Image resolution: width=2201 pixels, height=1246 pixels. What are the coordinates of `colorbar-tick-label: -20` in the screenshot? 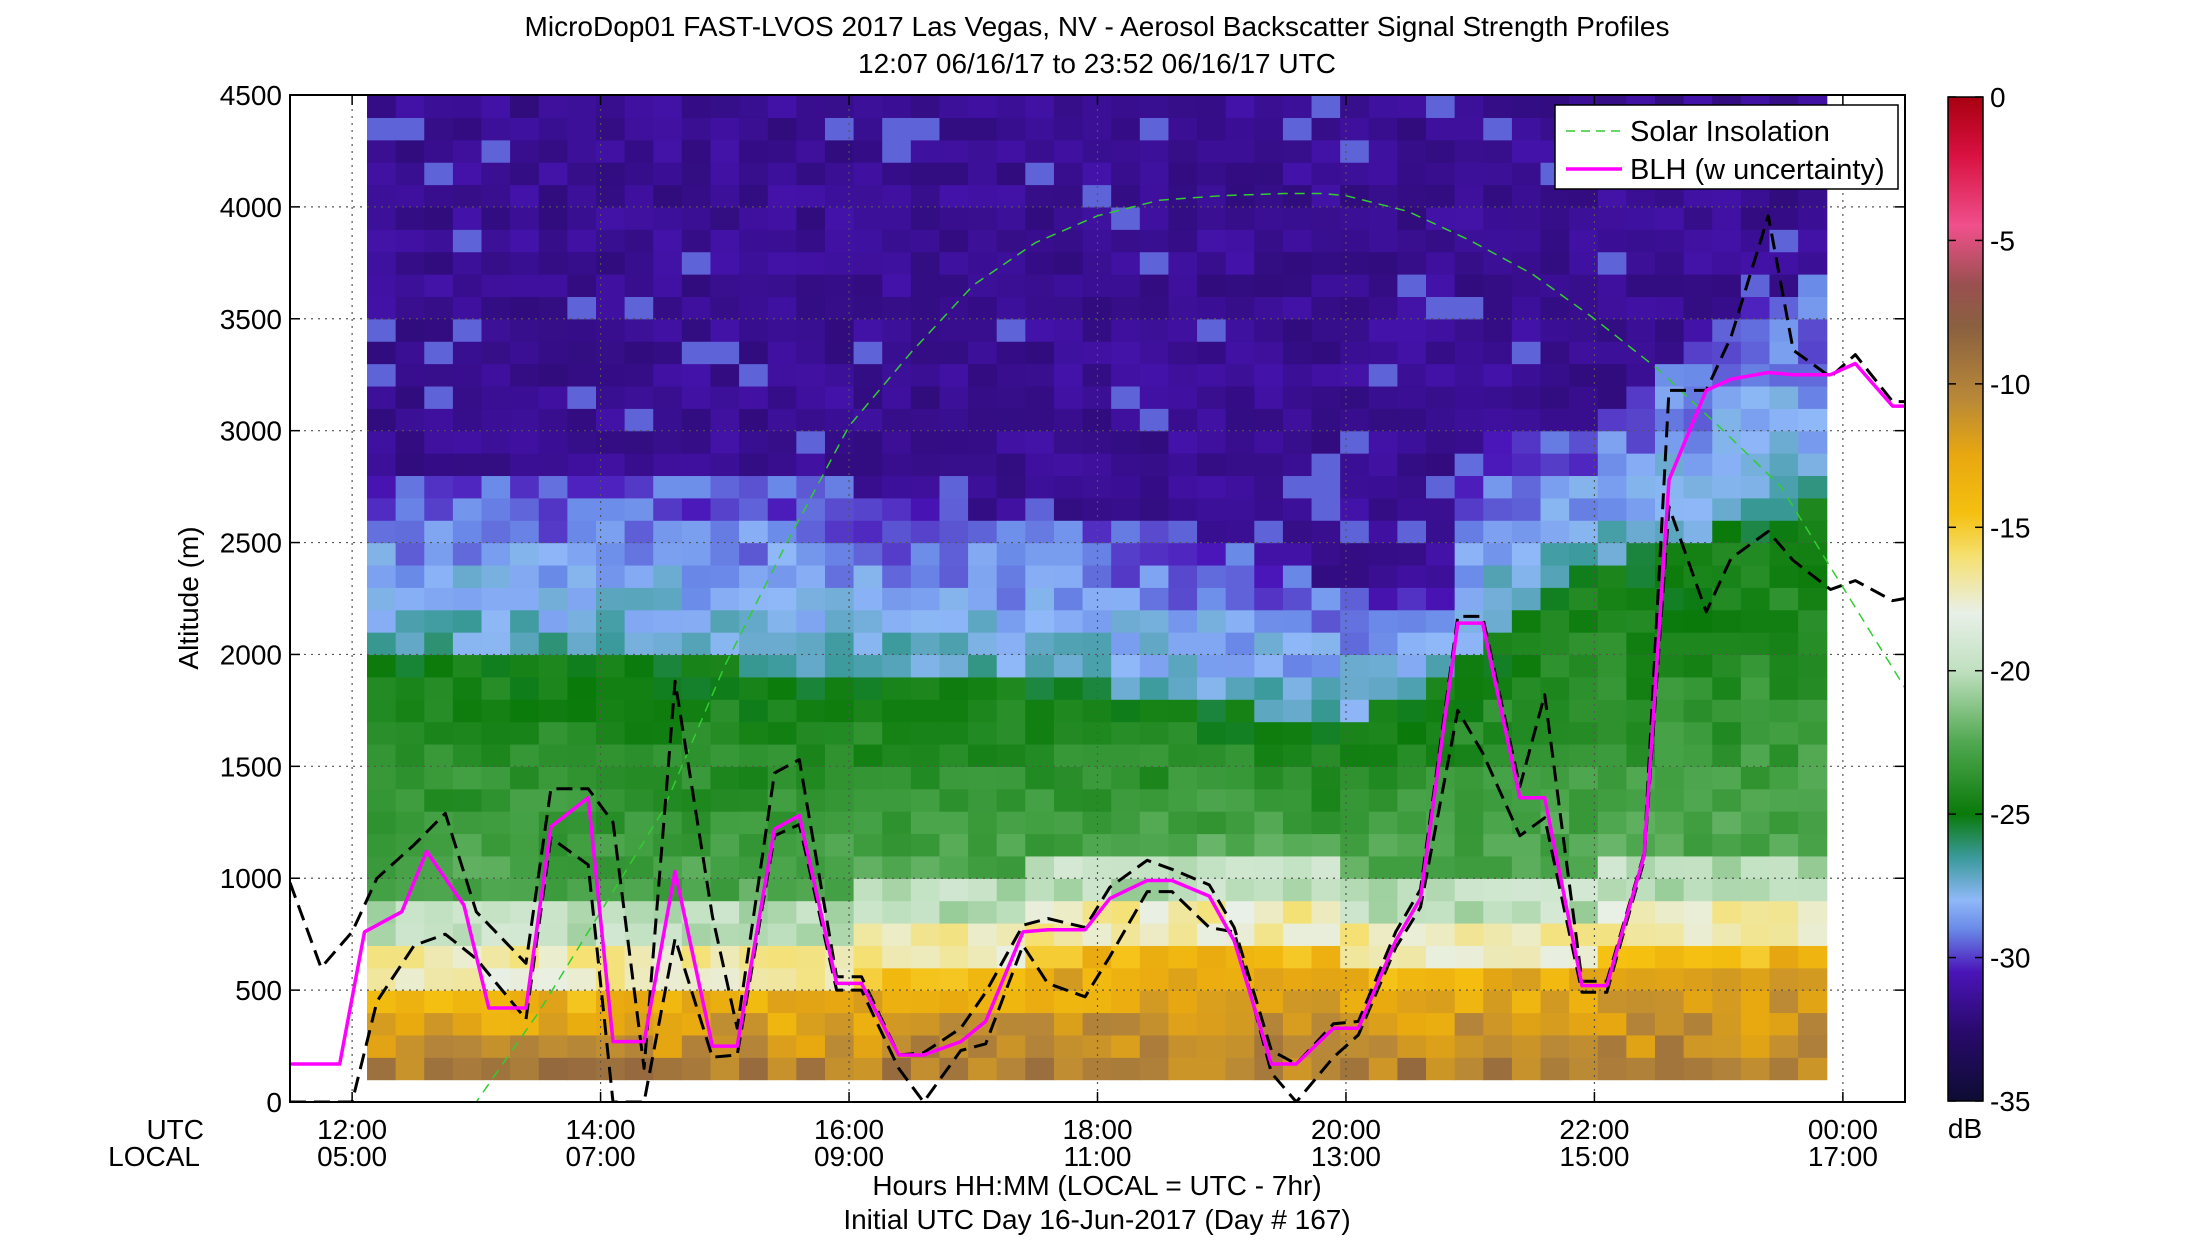 It's located at (2010, 671).